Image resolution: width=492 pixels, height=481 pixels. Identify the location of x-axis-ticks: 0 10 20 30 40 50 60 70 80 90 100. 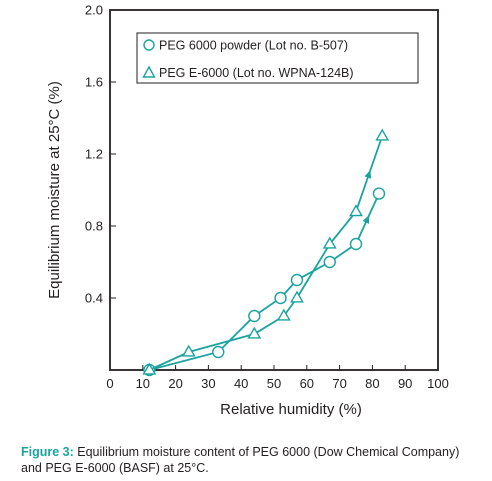
(277, 378).